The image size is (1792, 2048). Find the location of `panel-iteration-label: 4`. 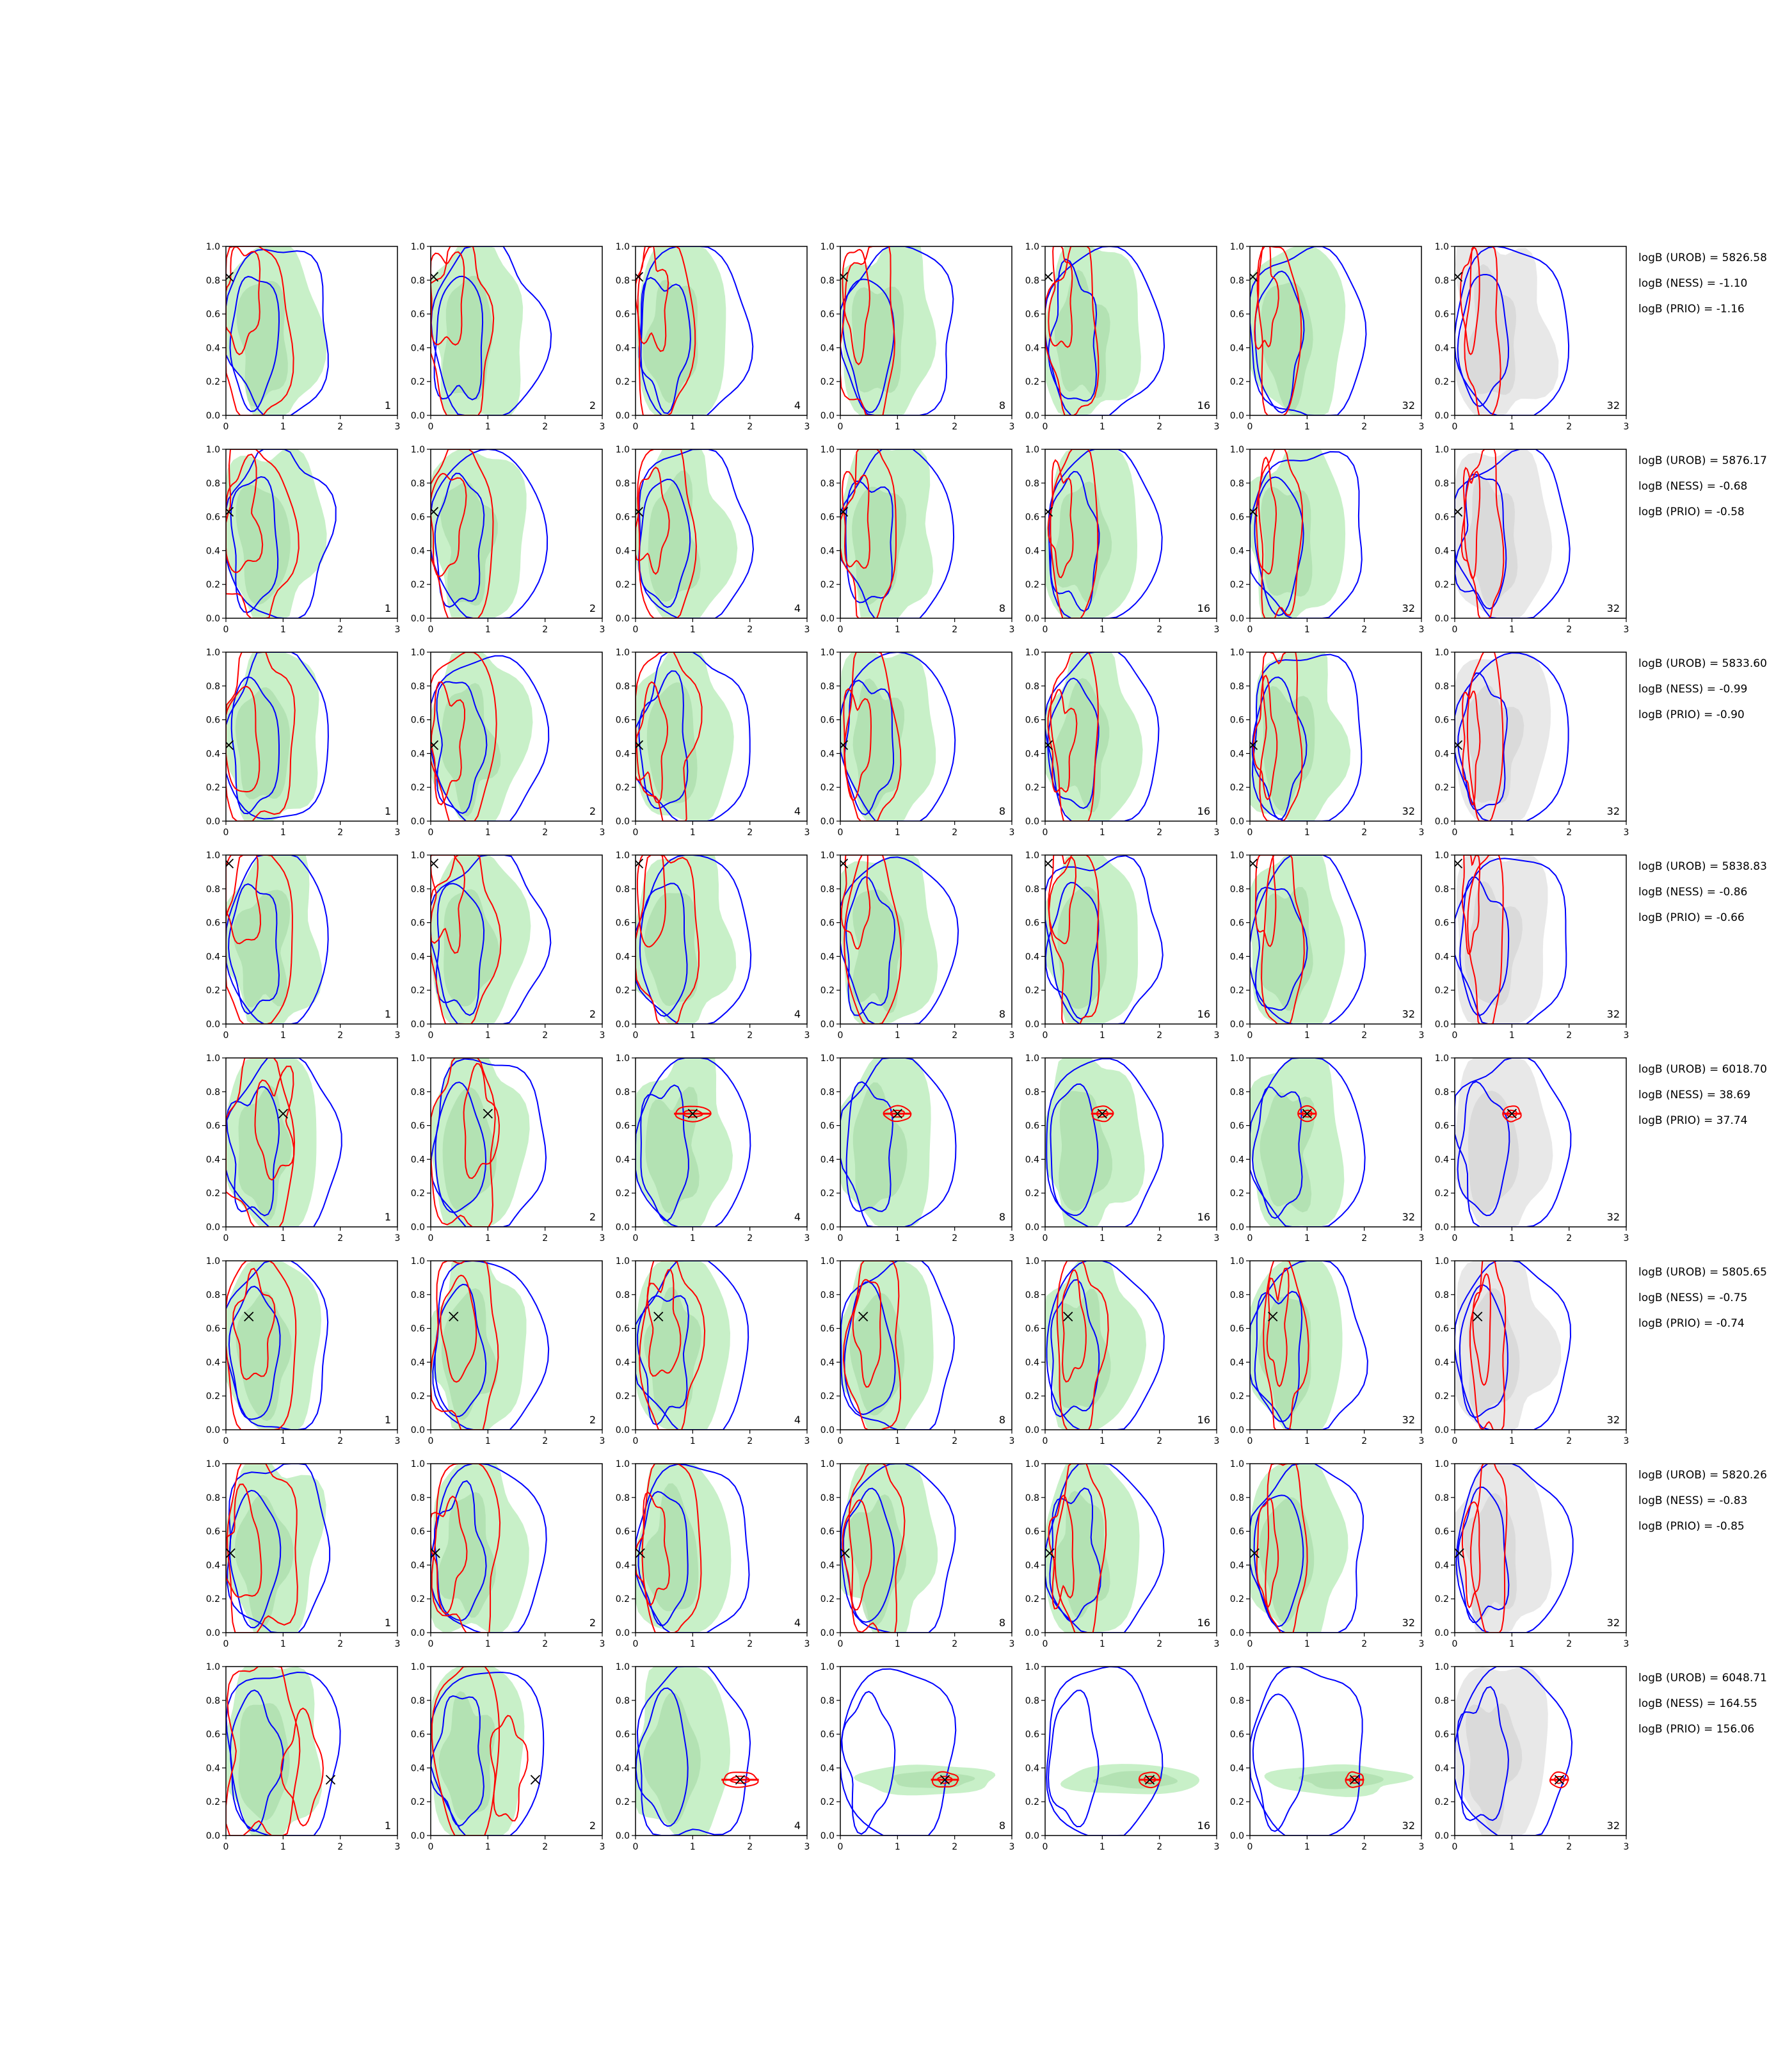

panel-iteration-label: 4 is located at coordinates (797, 1623).